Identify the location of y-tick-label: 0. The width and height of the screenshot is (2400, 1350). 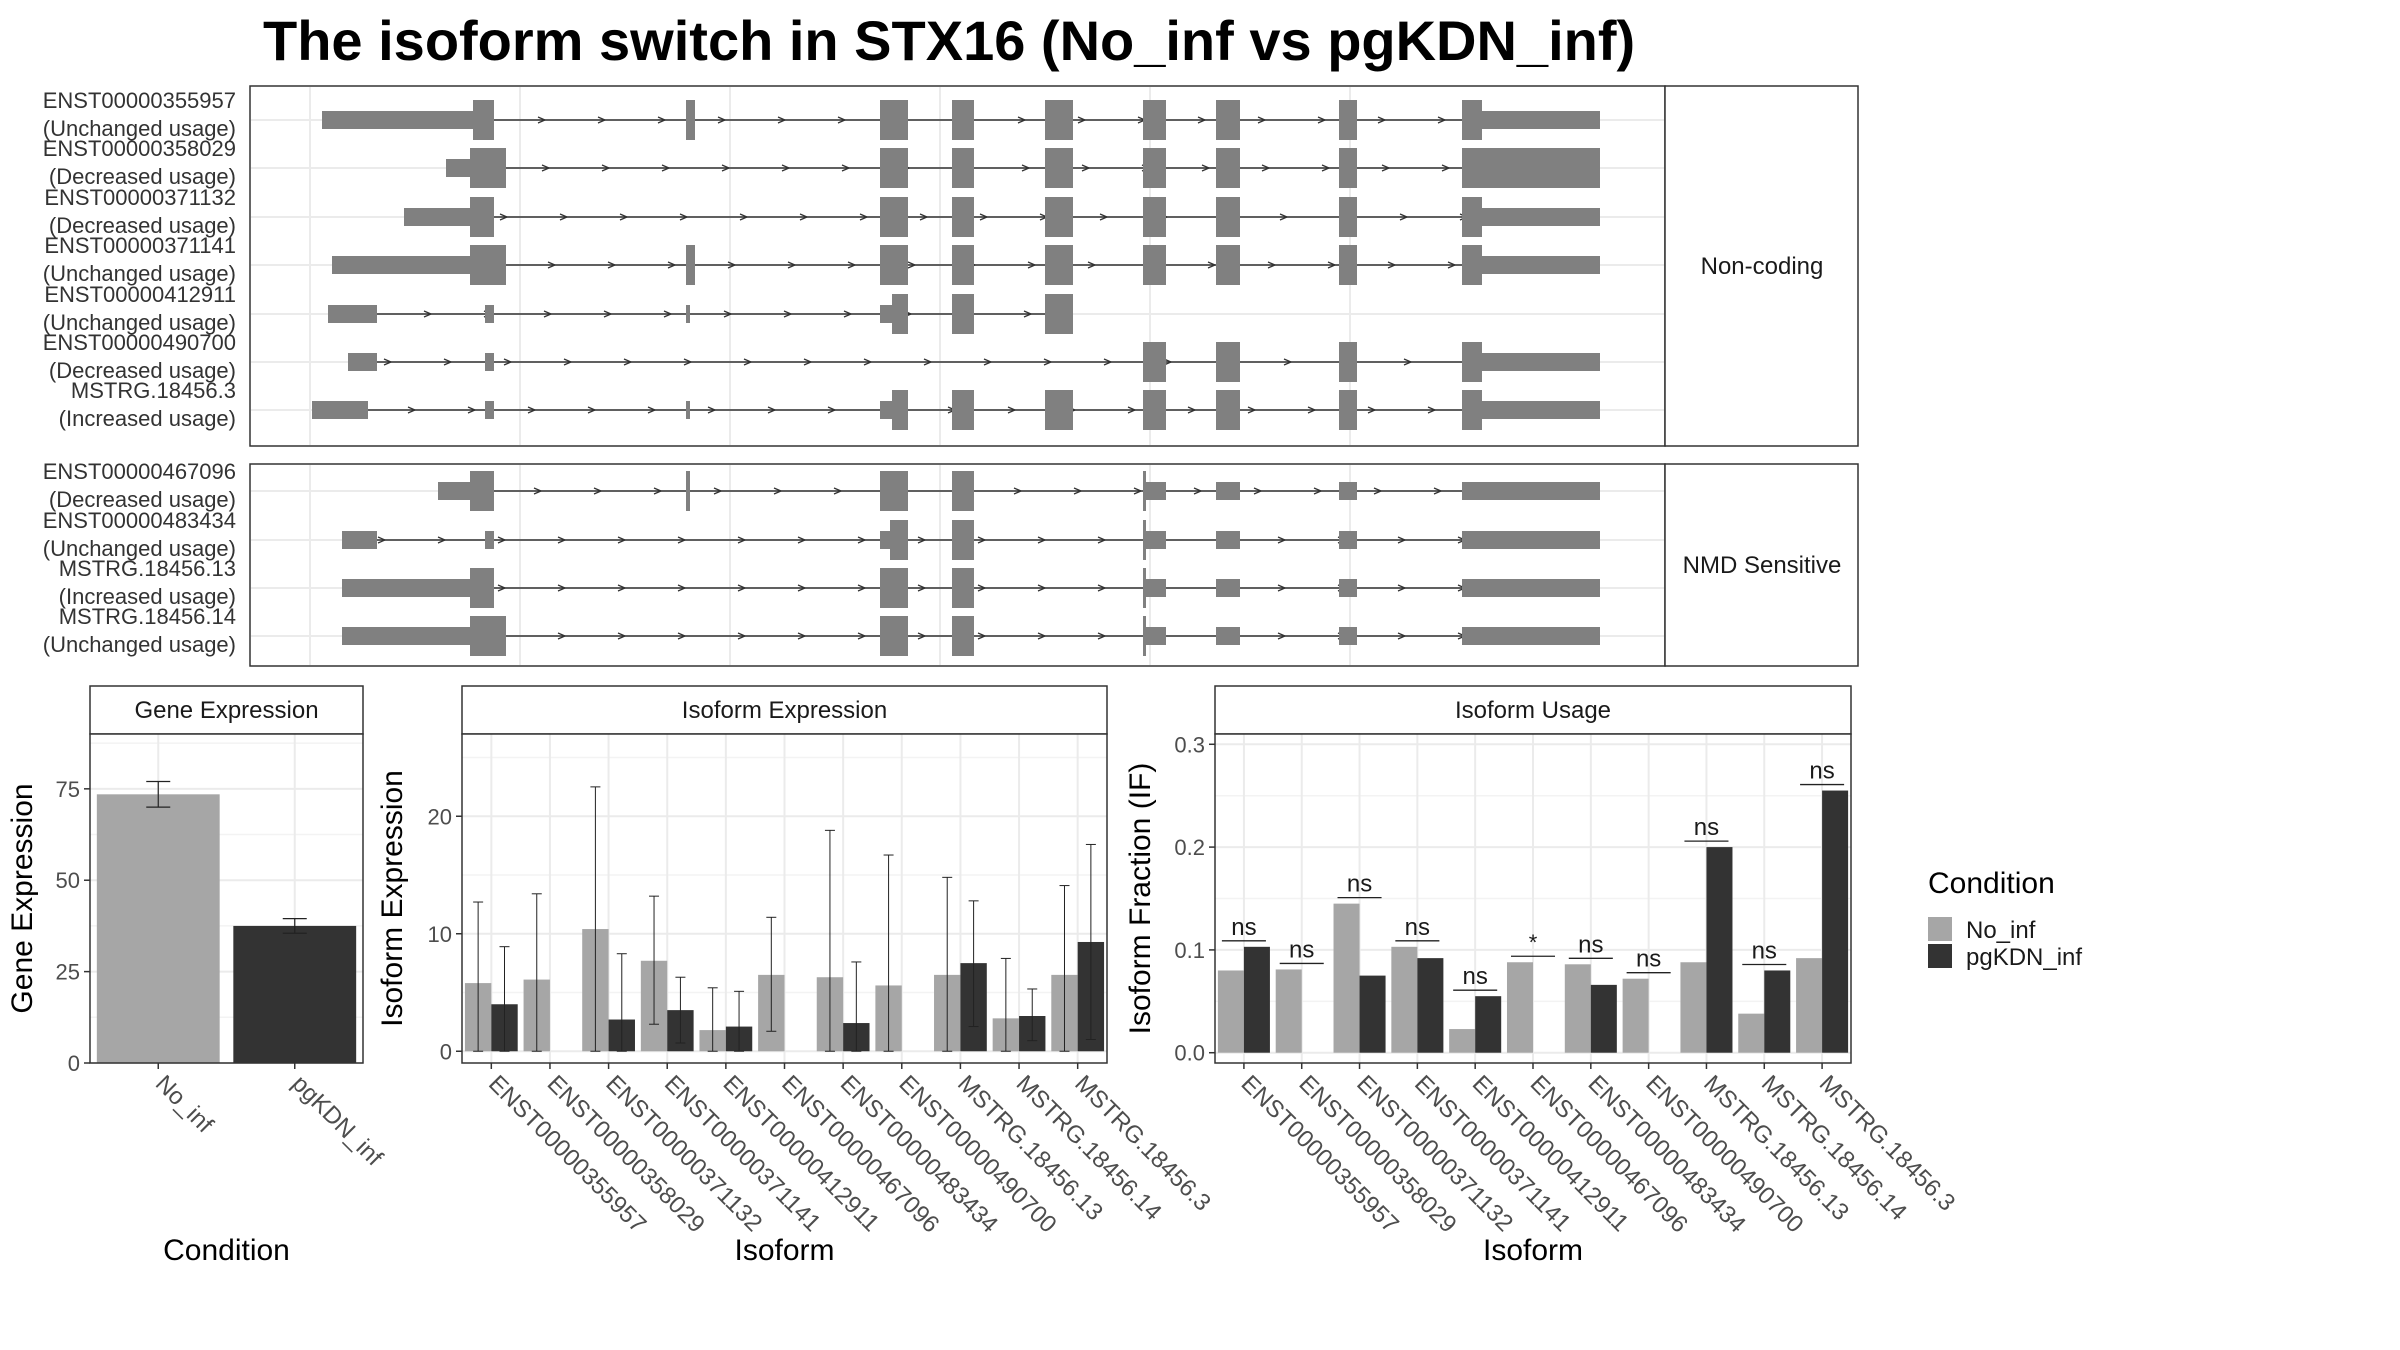
(446, 1051).